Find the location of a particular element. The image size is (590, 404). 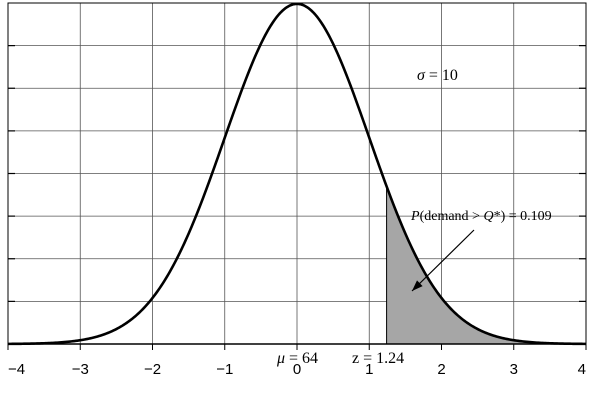

mu-annotation: μ = 64 is located at coordinates (297, 358).